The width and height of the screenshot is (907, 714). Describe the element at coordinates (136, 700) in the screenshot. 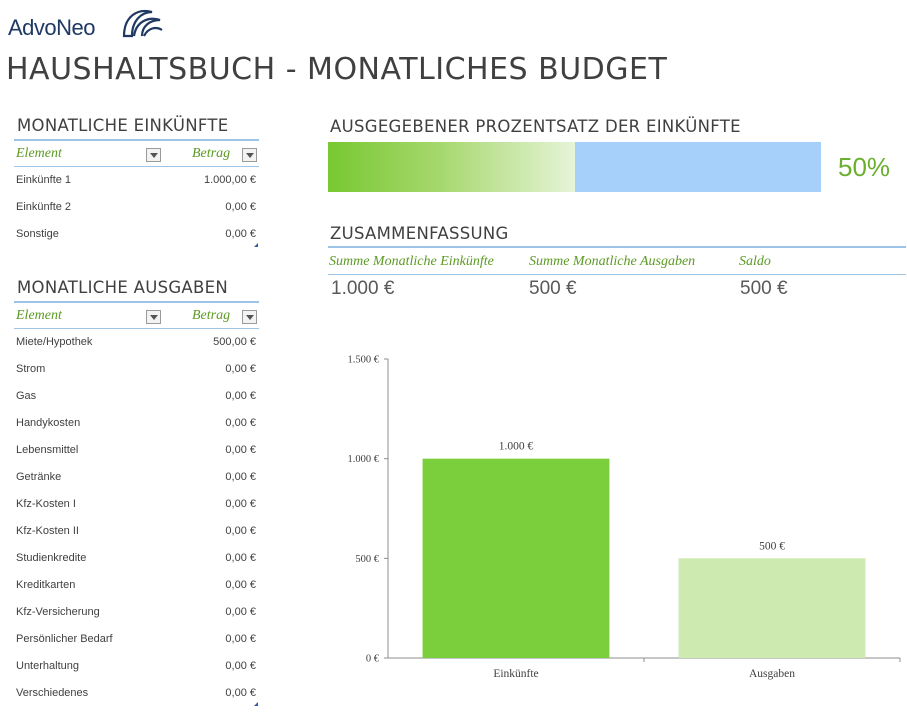

I see `table-row: Verschiedenes 0,00 €` at that location.